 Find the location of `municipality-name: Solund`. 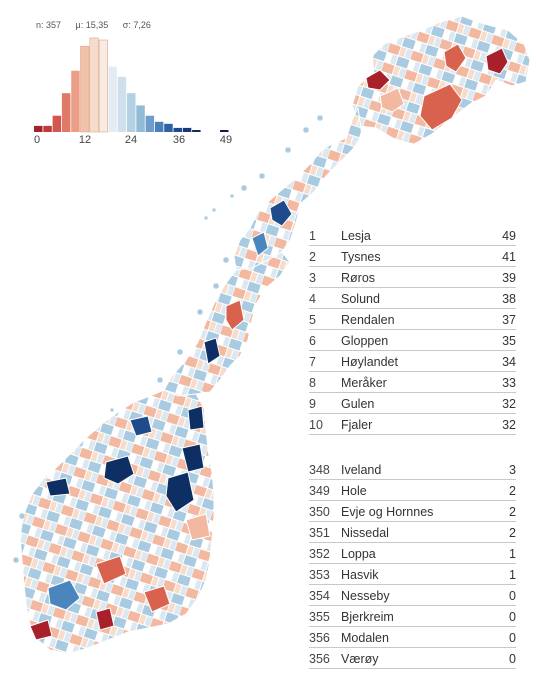

municipality-name: Solund is located at coordinates (411, 298).